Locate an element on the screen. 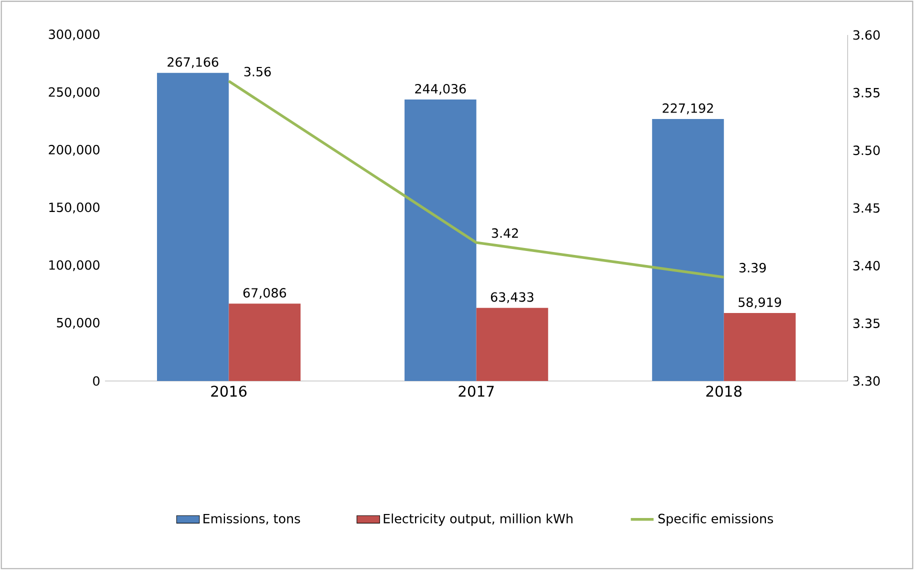  y2-tick-label: 3.60 is located at coordinates (866, 35).